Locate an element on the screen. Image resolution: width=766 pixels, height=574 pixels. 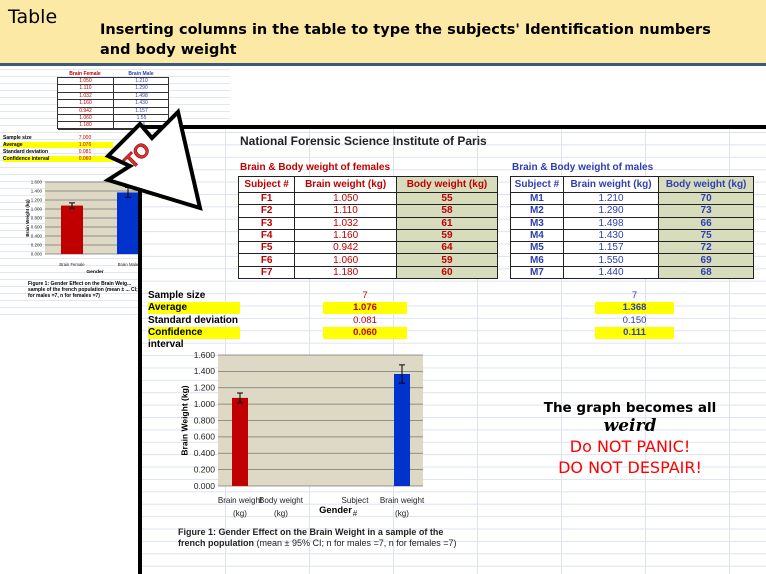
table-cell: M3 is located at coordinates (537, 223).